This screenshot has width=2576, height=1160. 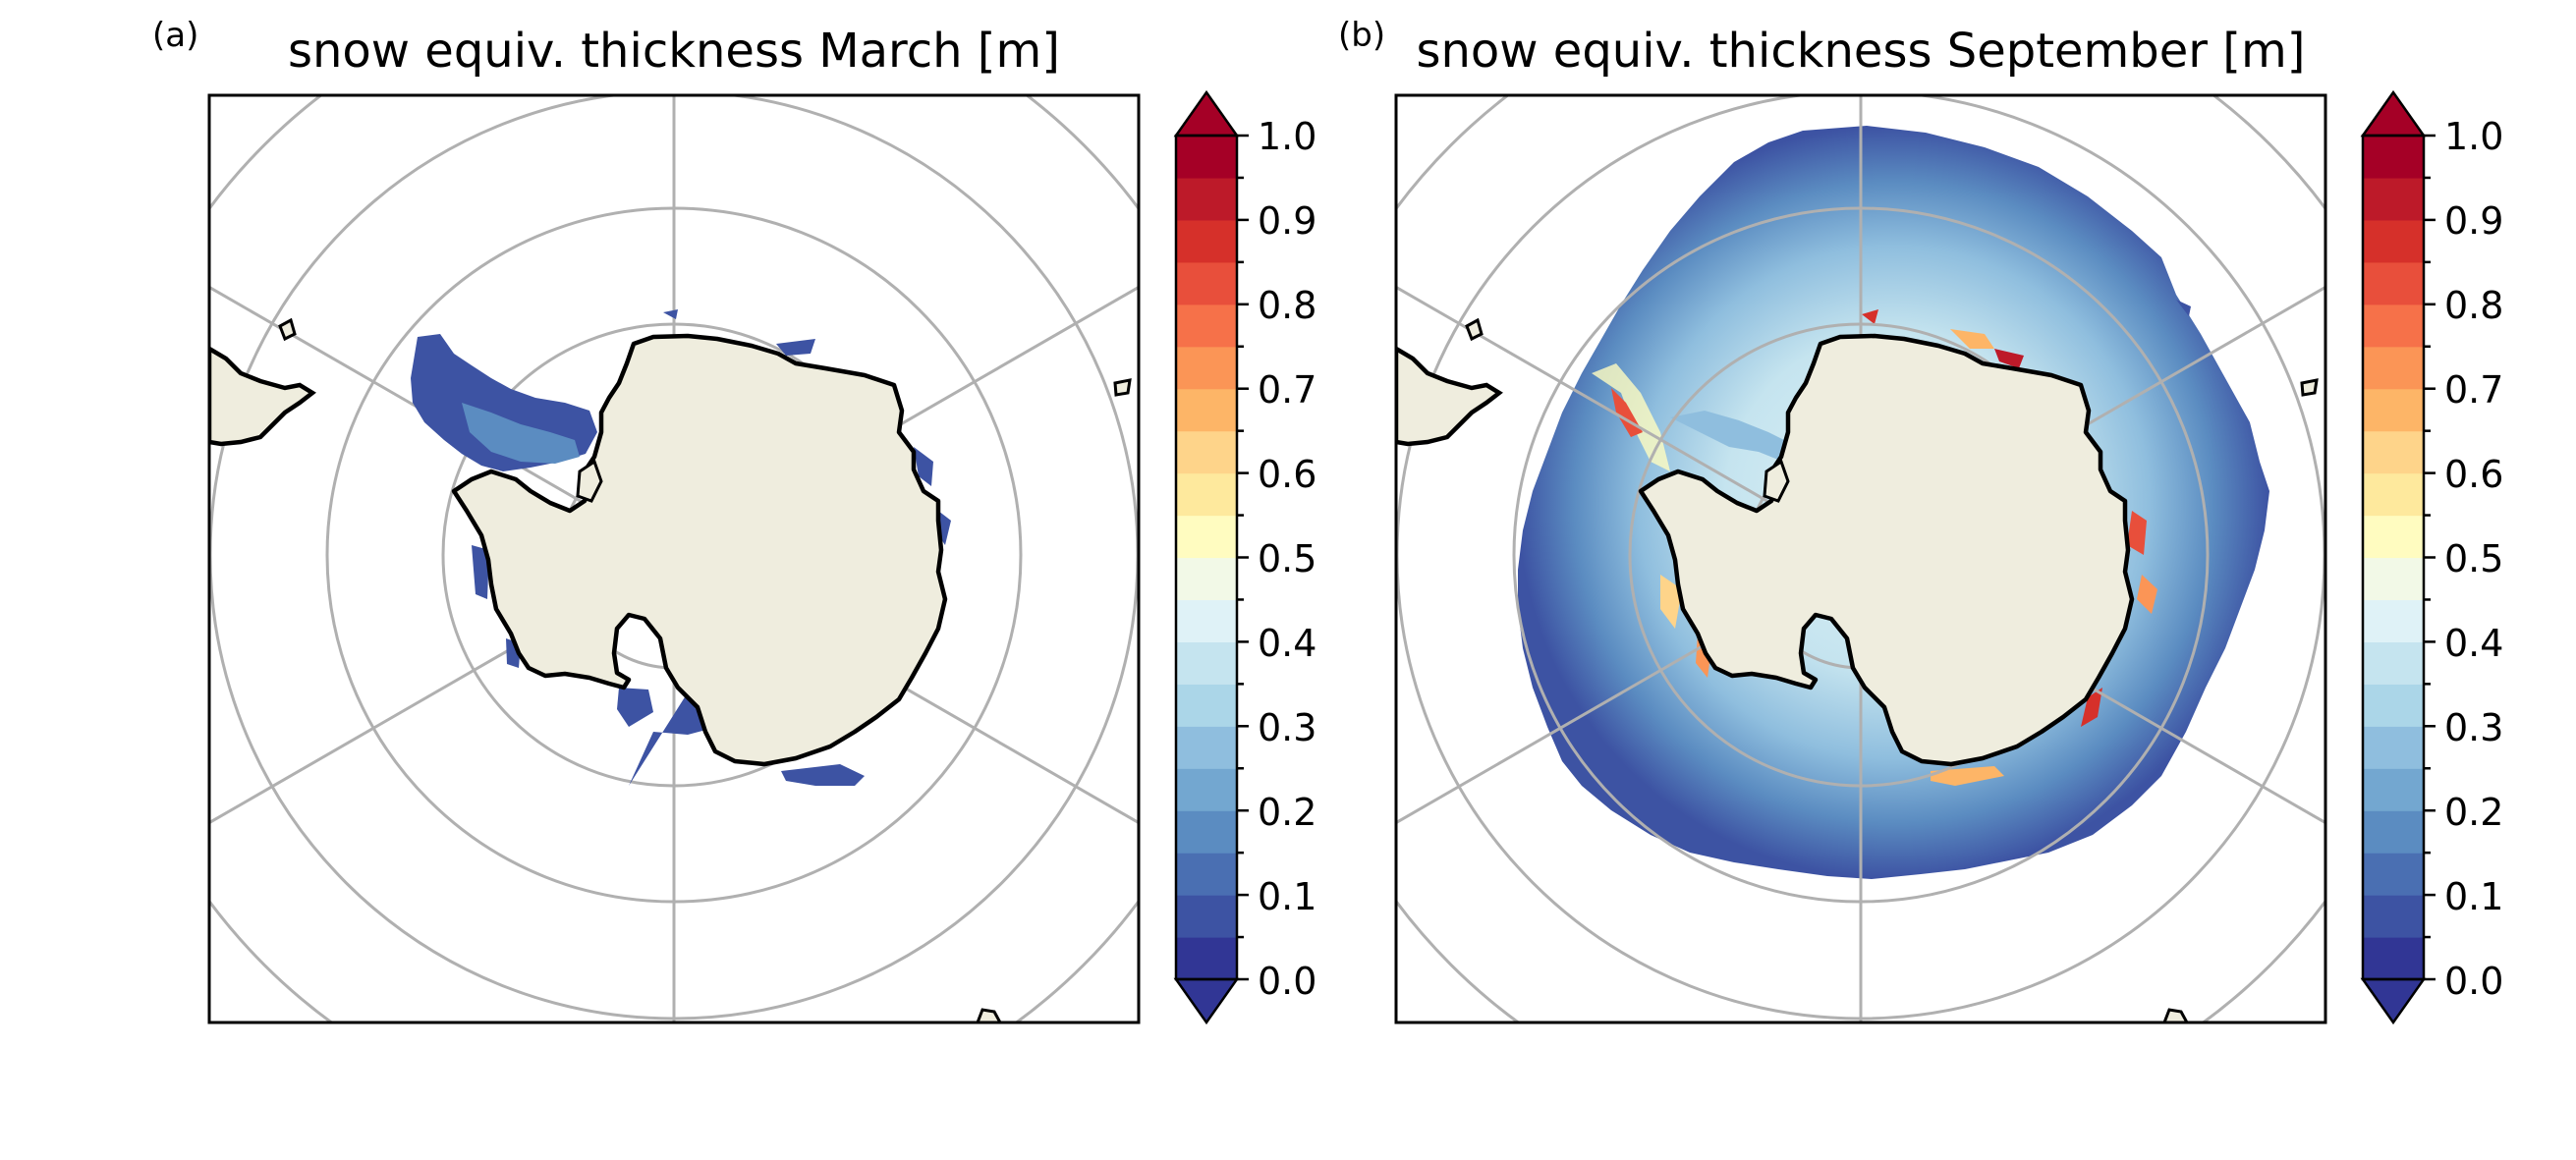 What do you see at coordinates (1361, 35) in the screenshot?
I see `panel-b-label: (b)` at bounding box center [1361, 35].